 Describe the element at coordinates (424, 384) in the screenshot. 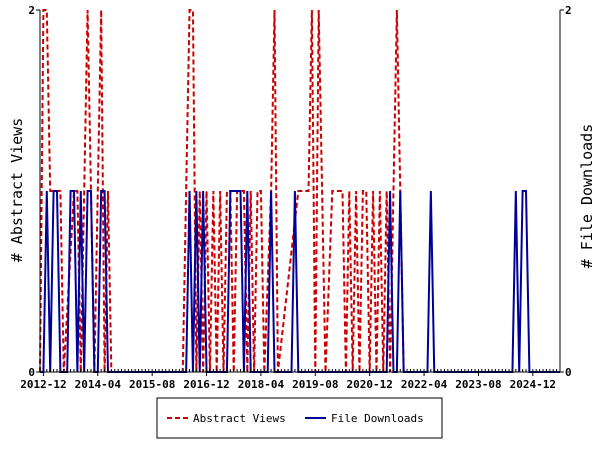

I see `x-tick-label: 2022-04` at that location.